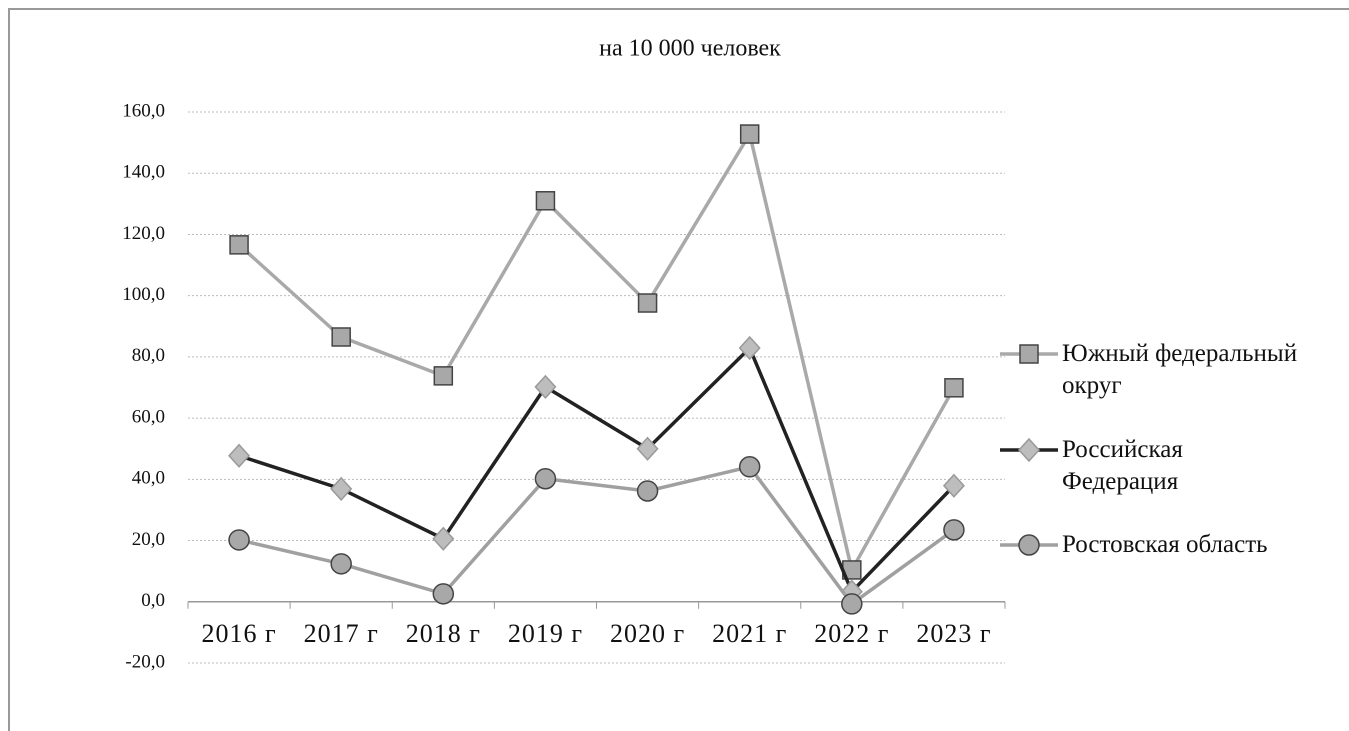 The image size is (1349, 731). Describe the element at coordinates (1165, 544) in the screenshot. I see `legend-label: Ростовская область` at that location.